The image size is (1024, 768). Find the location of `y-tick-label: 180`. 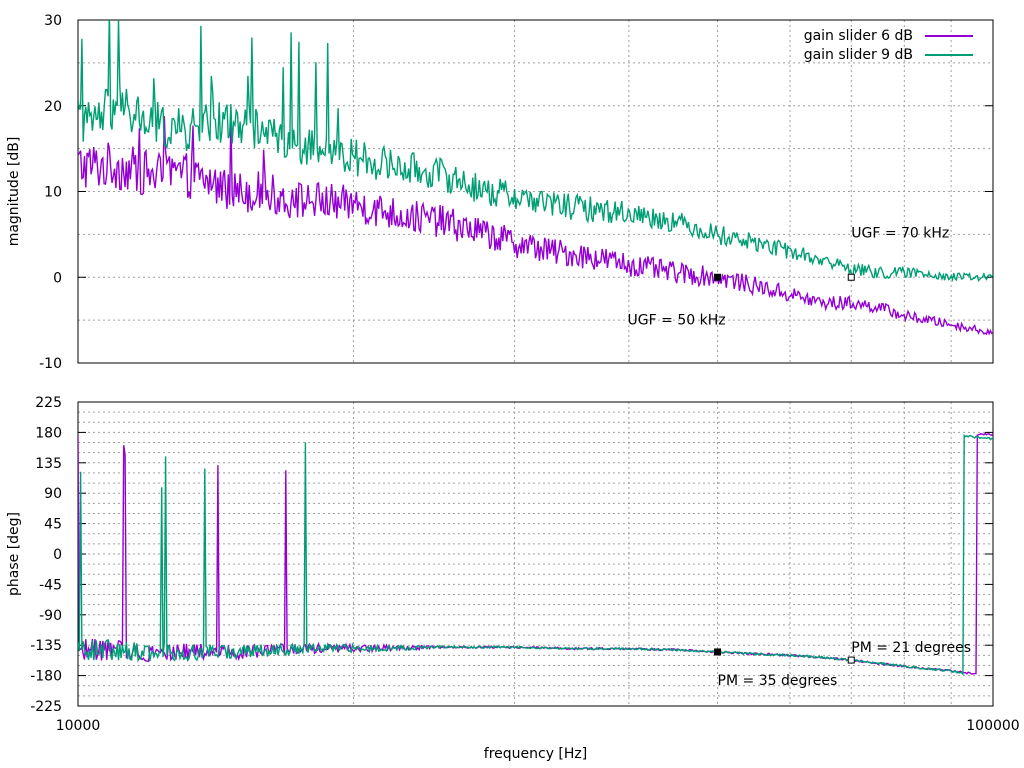

y-tick-label: 180 is located at coordinates (48, 433).